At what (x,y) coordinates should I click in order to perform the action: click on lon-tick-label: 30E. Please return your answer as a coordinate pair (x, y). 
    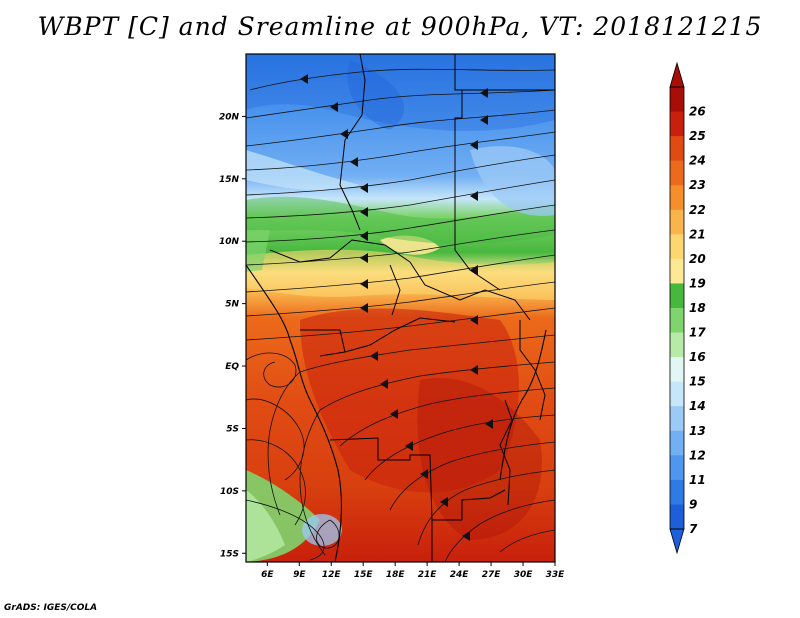
    Looking at the image, I should click on (524, 575).